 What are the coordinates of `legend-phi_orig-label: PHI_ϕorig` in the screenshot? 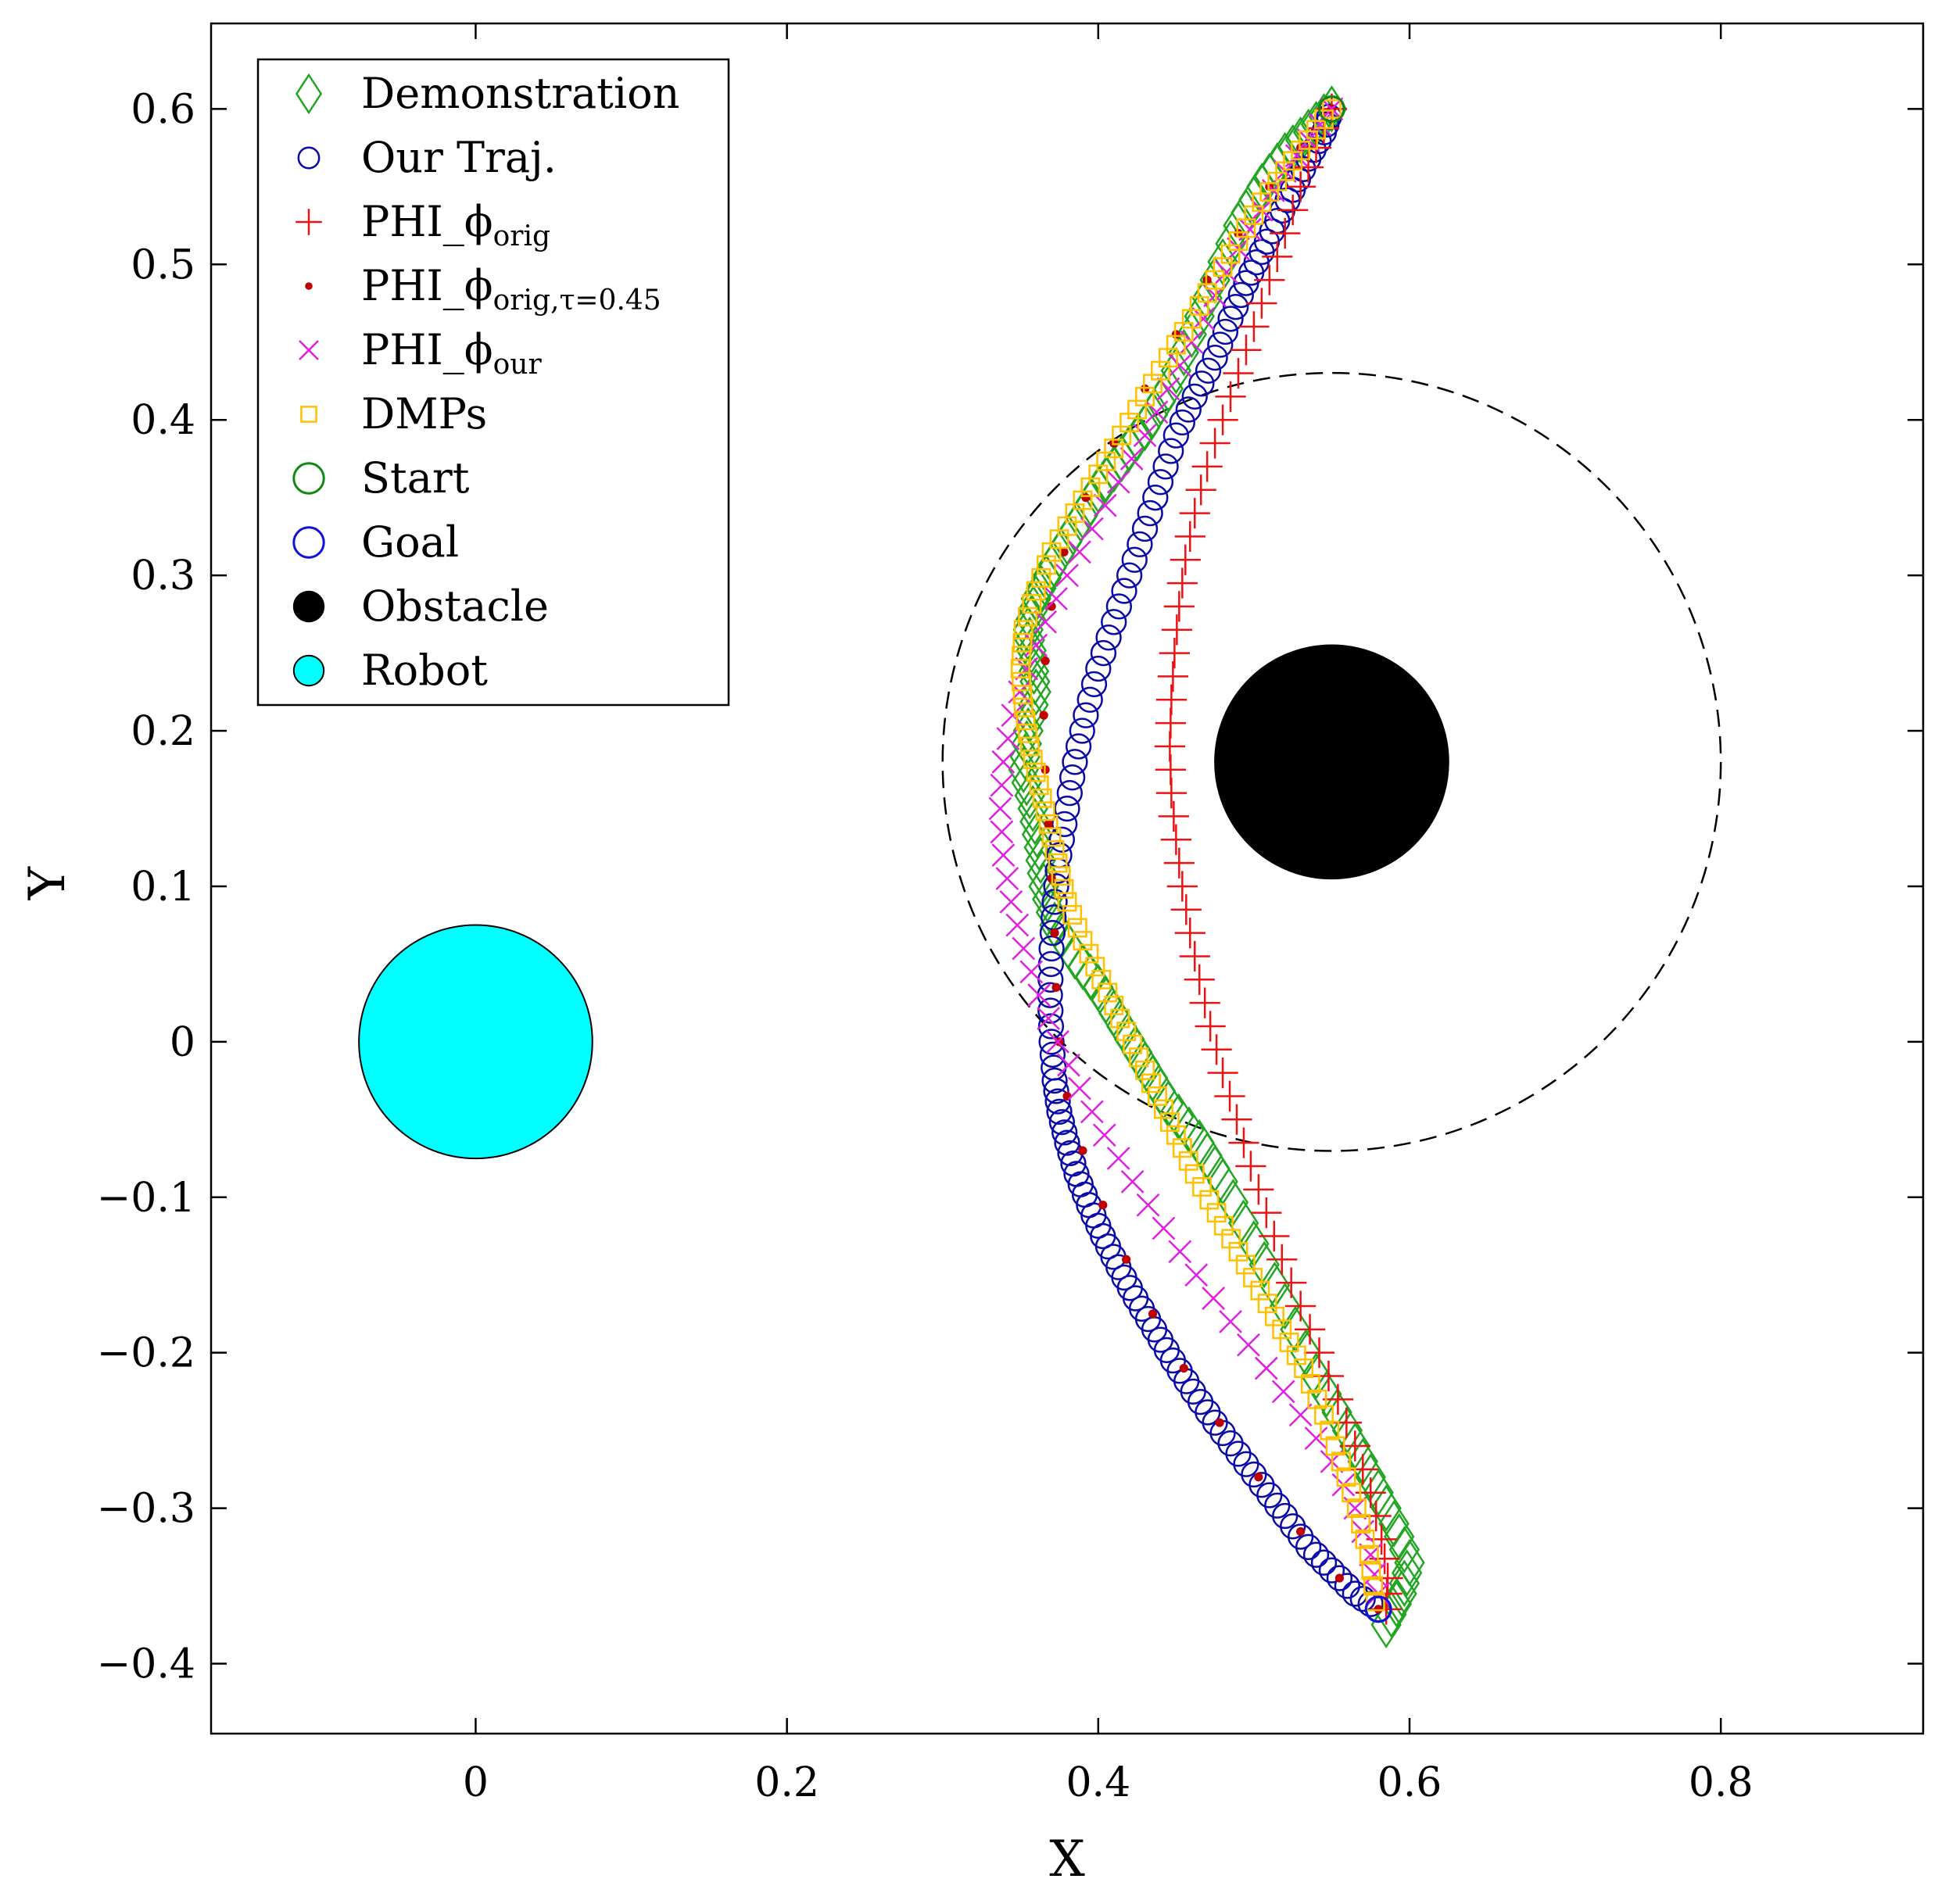 It's located at (455, 224).